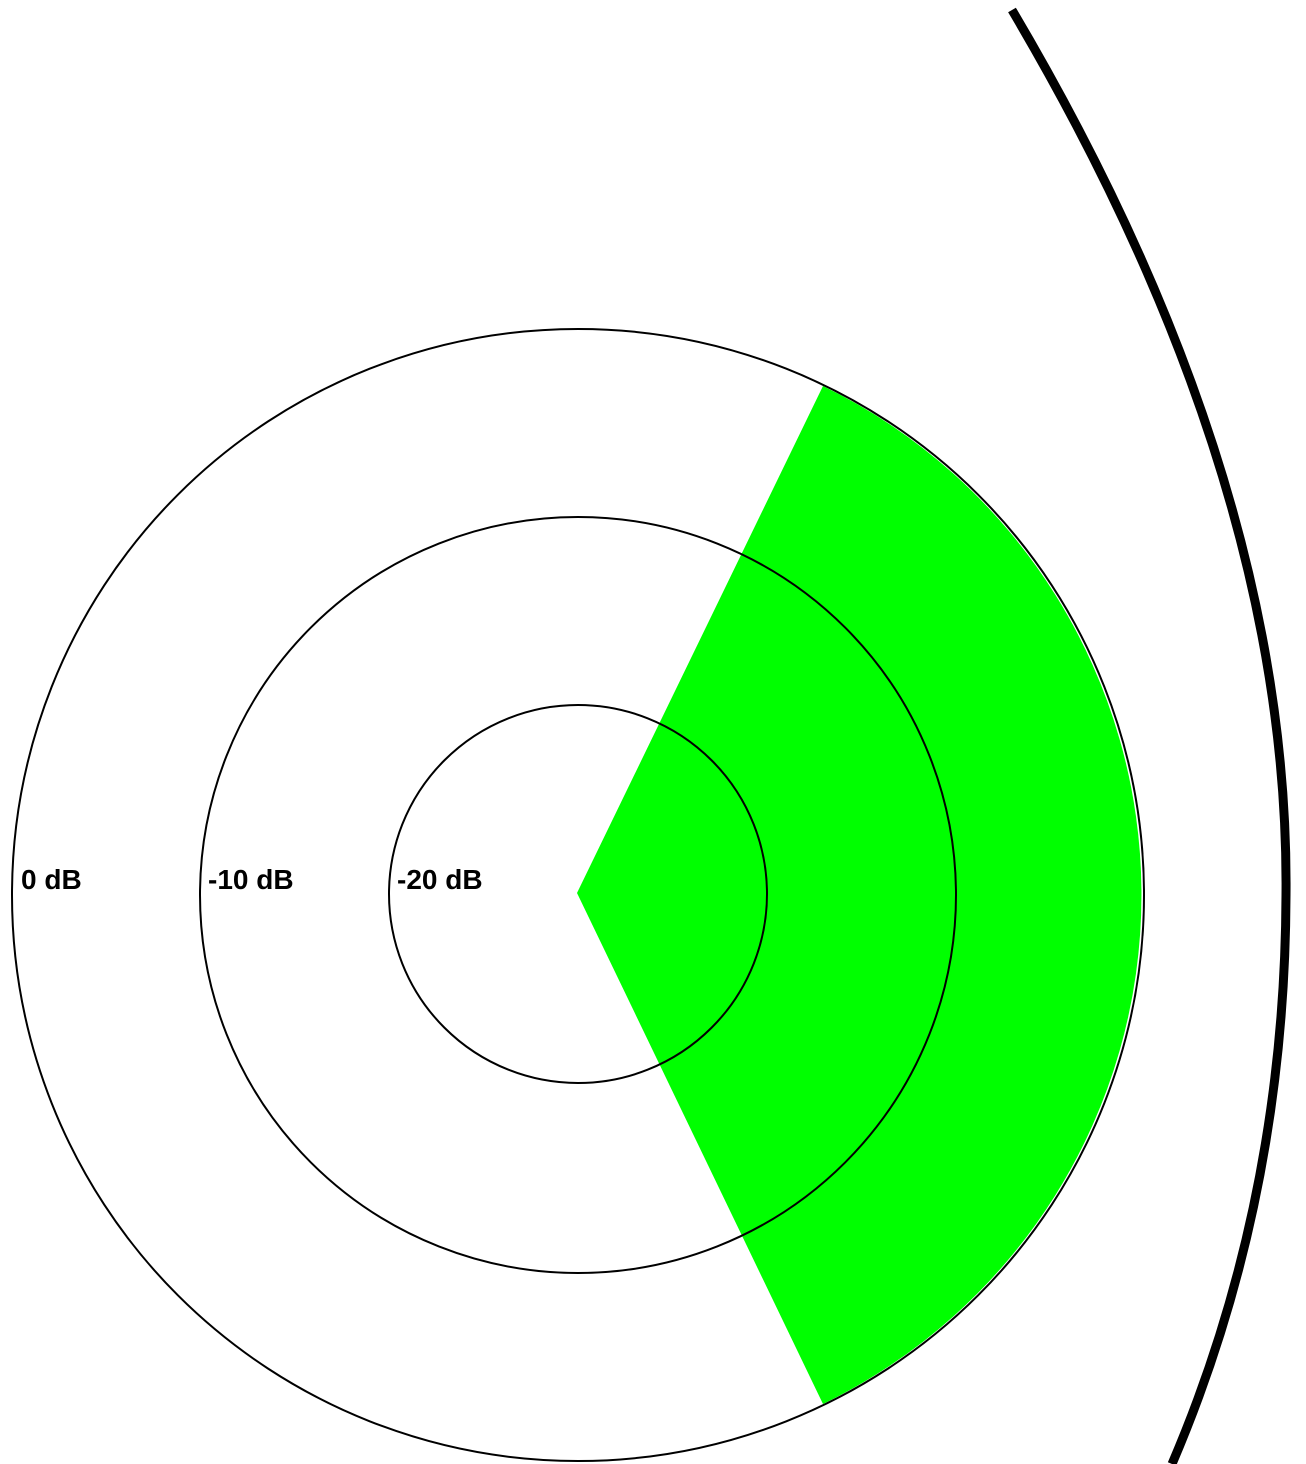 The height and width of the screenshot is (1464, 1306). I want to click on ring-minus-20-db, so click(578, 894).